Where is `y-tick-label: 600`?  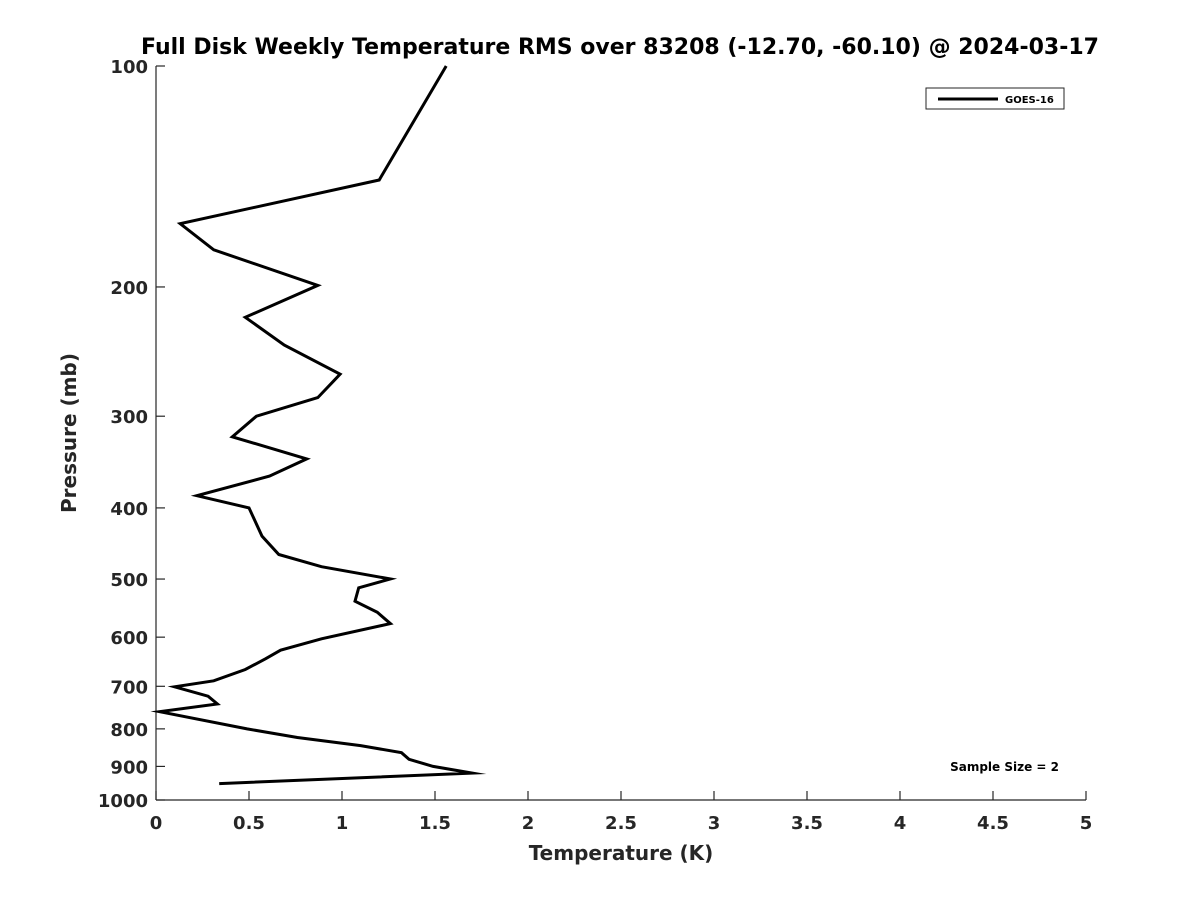
y-tick-label: 600 is located at coordinates (129, 638).